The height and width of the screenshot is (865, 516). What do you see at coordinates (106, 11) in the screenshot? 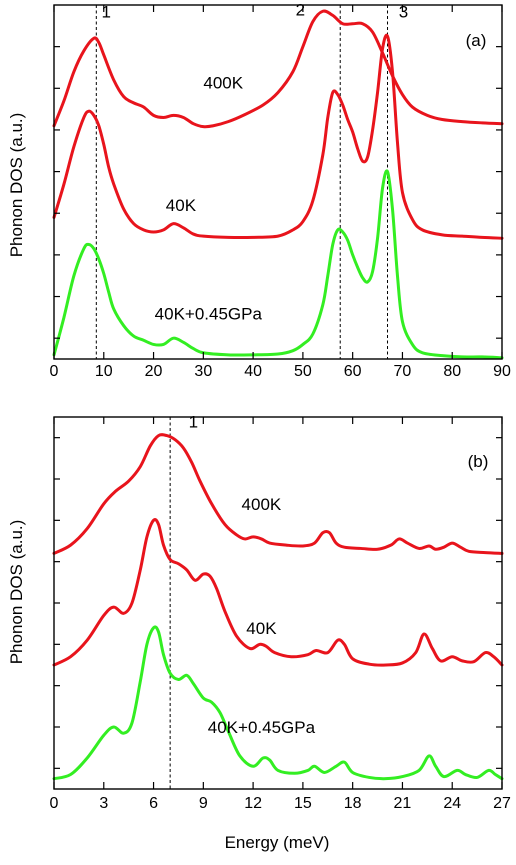
I see `panel-a-reference-label: 1` at bounding box center [106, 11].